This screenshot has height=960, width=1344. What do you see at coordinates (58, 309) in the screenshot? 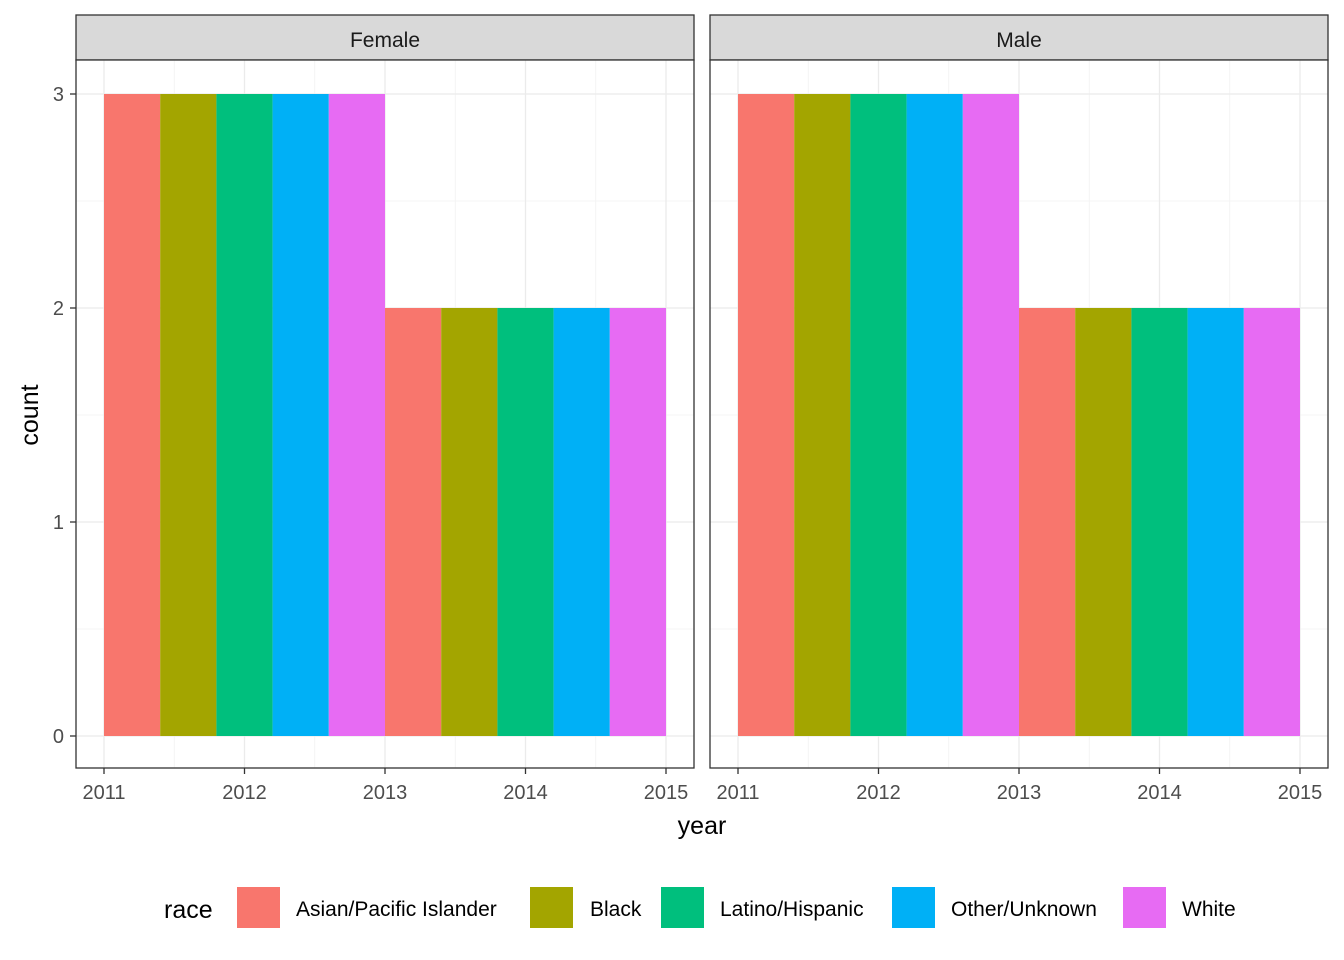
I see `y-tick-label: 2` at bounding box center [58, 309].